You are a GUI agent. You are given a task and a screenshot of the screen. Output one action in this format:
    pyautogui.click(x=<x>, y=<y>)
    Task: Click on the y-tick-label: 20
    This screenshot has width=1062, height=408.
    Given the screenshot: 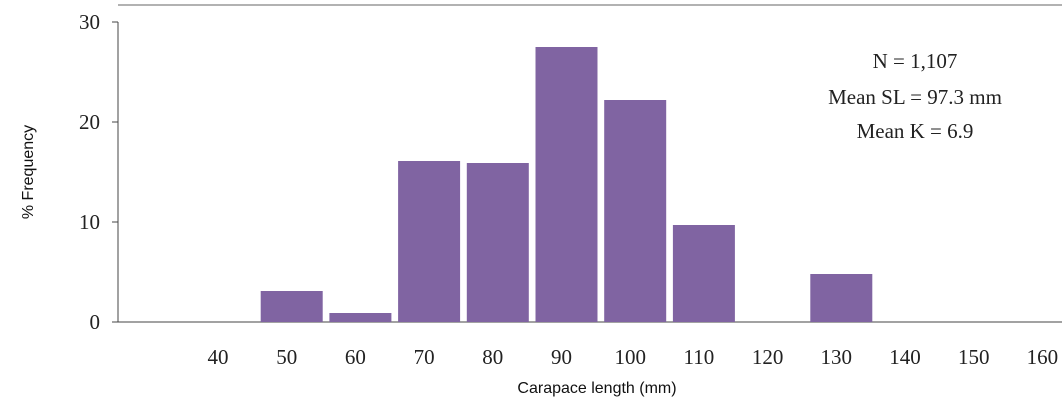 What is the action you would take?
    pyautogui.click(x=89, y=122)
    